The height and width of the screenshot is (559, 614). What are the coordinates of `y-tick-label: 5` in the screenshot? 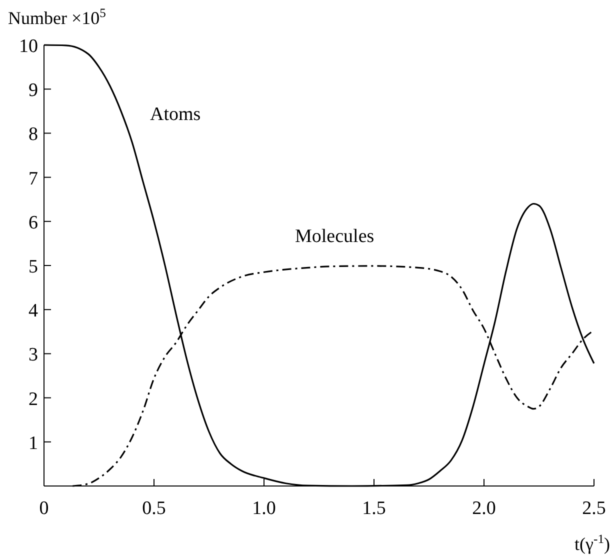 It's located at (33, 267).